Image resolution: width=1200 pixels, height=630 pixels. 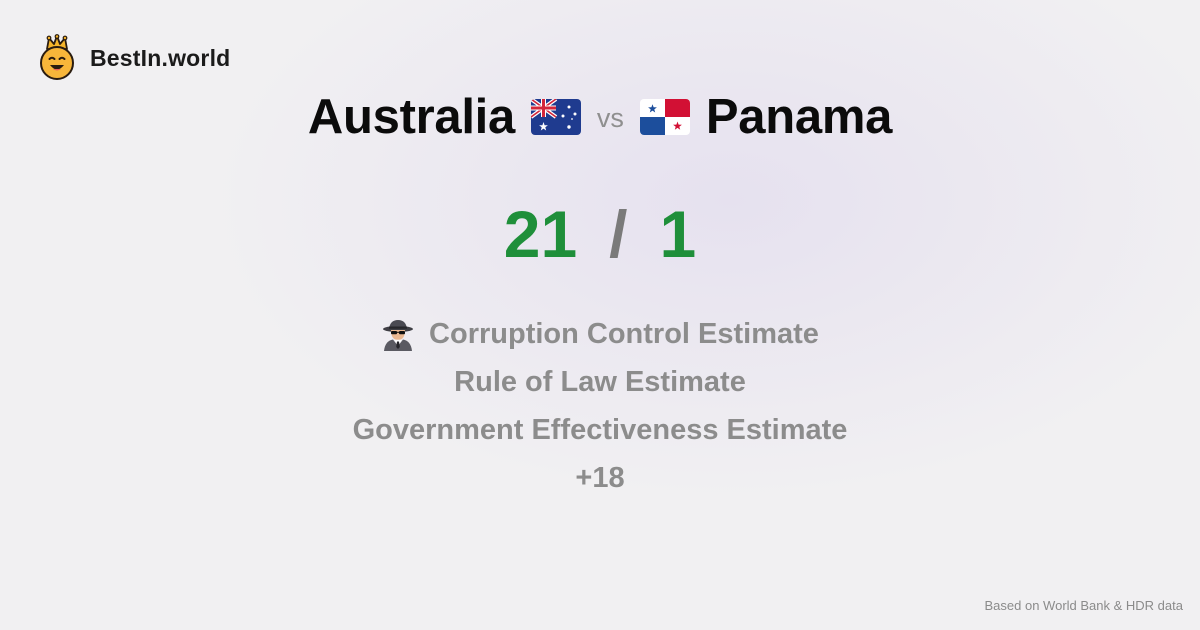 I want to click on australia-flag-icon, so click(x=555, y=117).